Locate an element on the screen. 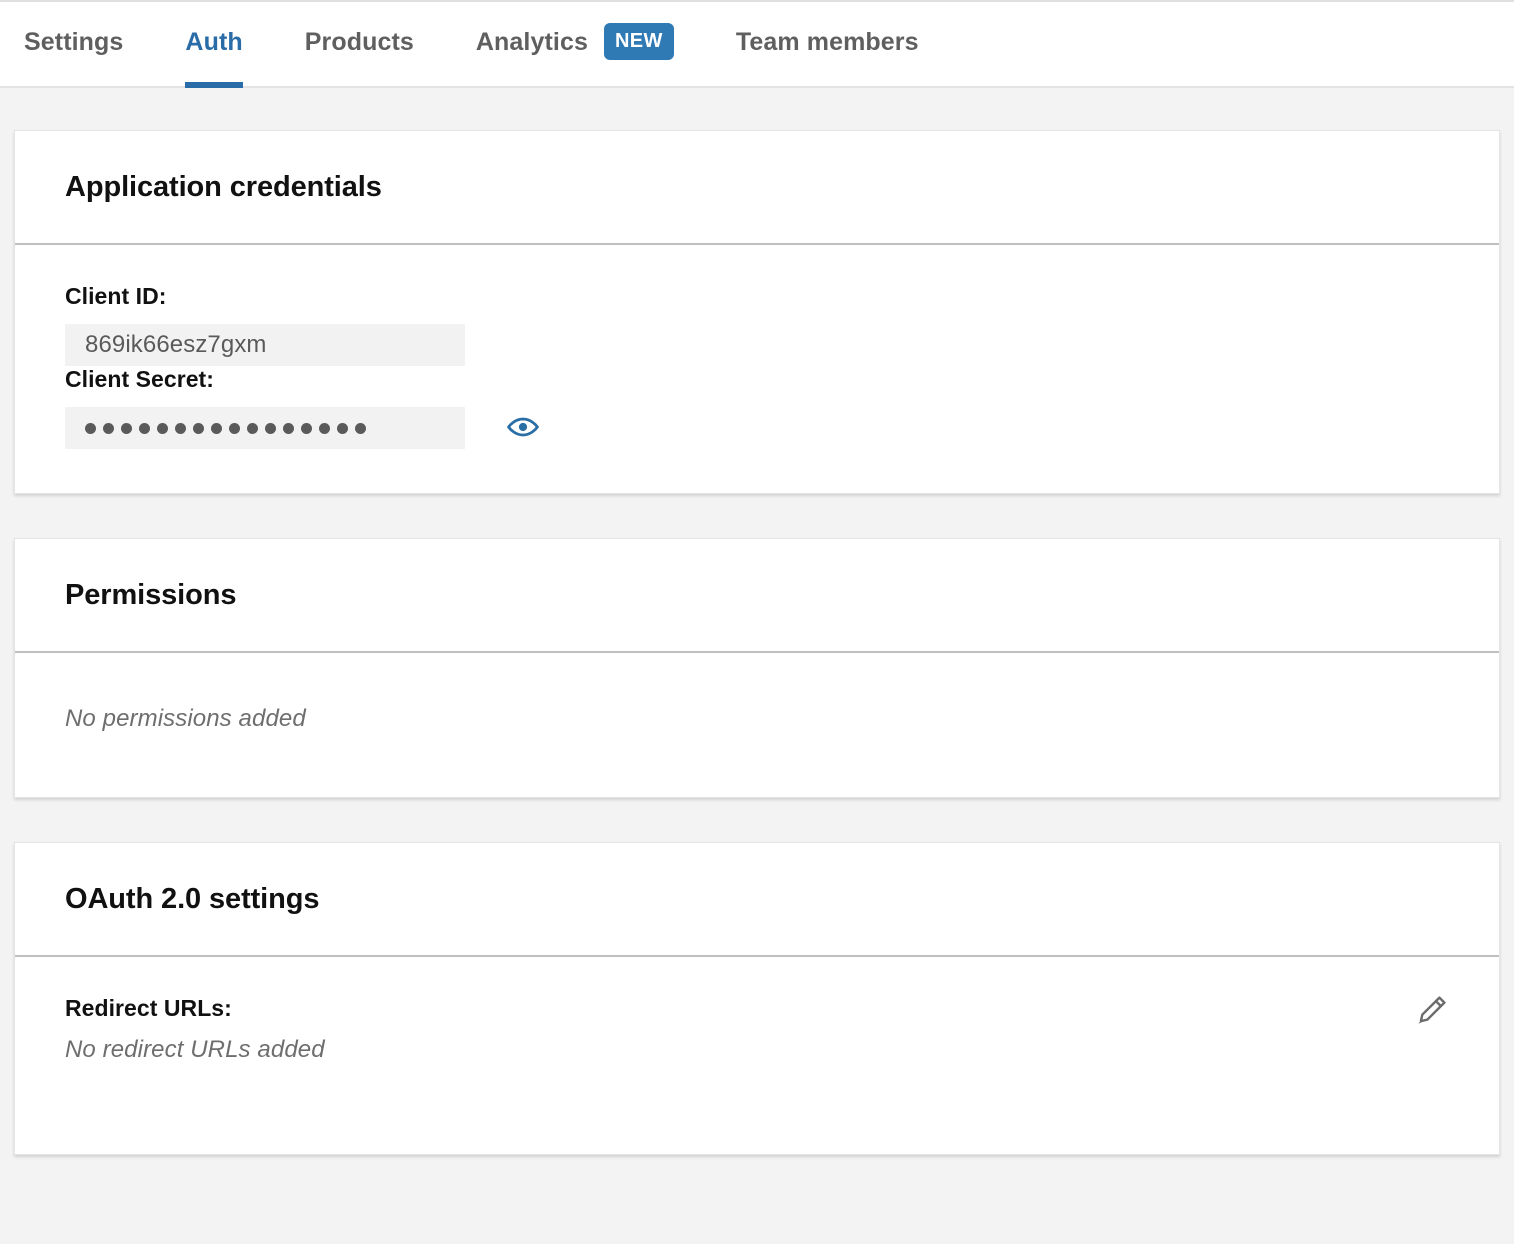 The image size is (1514, 1244). tab-auth-label: Auth is located at coordinates (214, 41).